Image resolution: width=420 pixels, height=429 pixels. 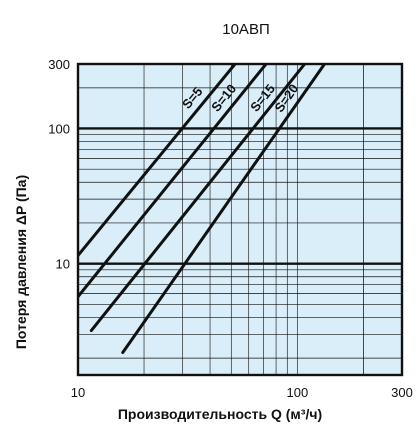 I want to click on y-tick-label: 10, so click(x=63, y=264).